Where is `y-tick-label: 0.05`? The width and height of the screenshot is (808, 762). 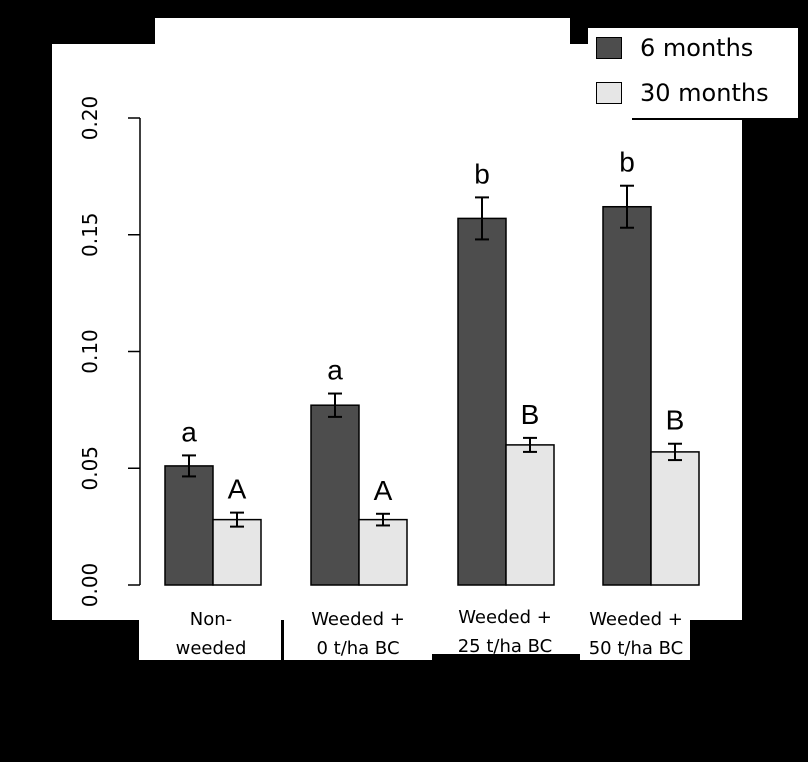 y-tick-label: 0.05 is located at coordinates (90, 468).